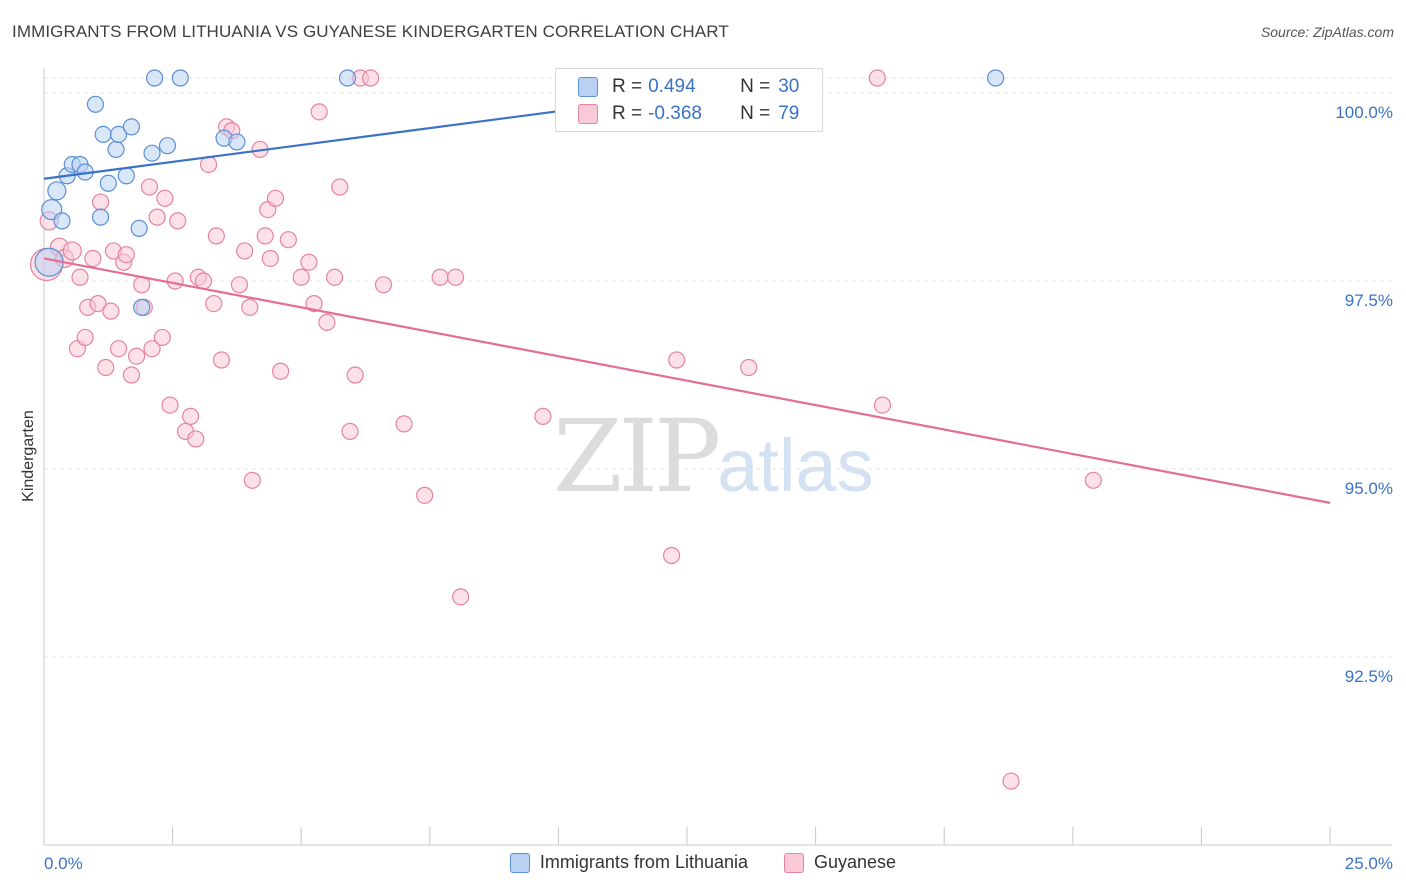  I want to click on y-tick-label: 92.5%, so click(1369, 676).